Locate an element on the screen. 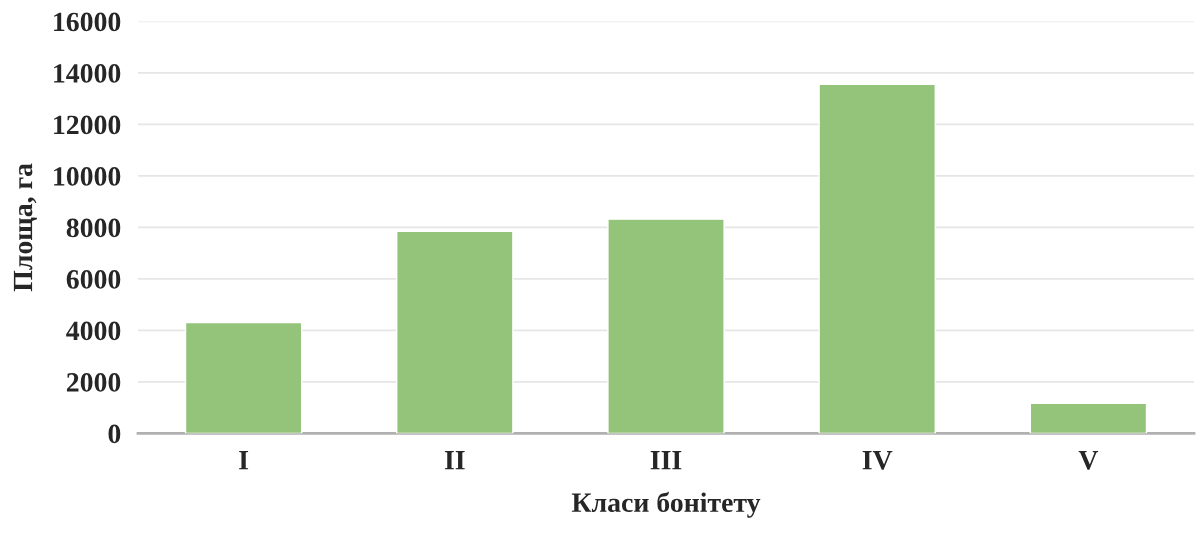 The width and height of the screenshot is (1200, 535). x-tick-label: III is located at coordinates (666, 460).